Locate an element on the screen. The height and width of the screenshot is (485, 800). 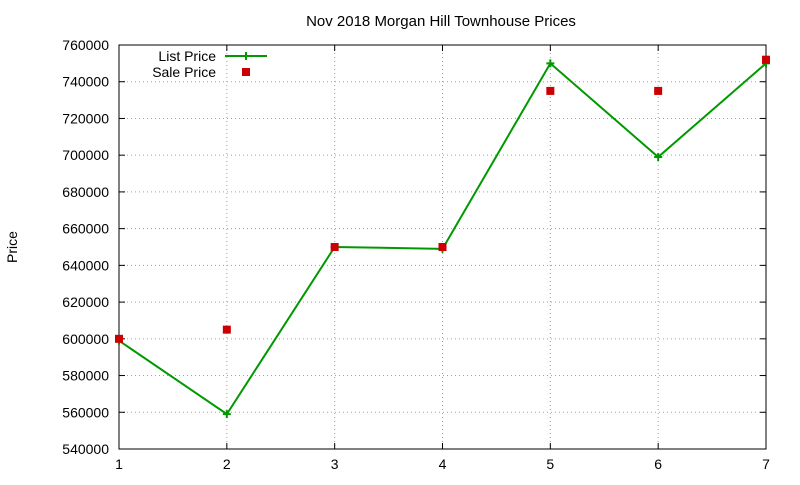
y-tick-label: 680000 is located at coordinates (85, 192).